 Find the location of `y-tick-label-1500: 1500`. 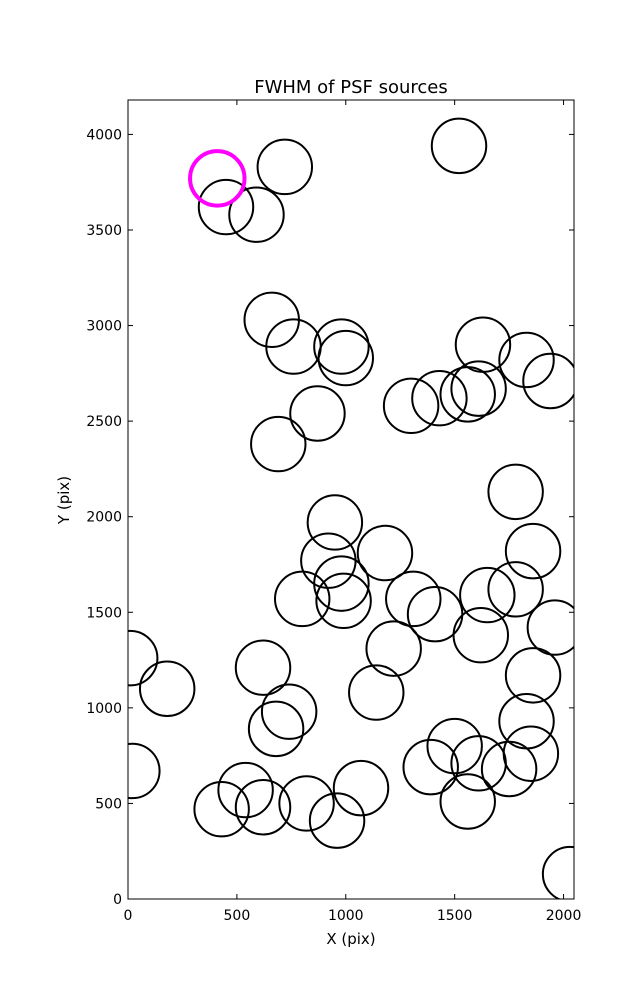

y-tick-label-1500: 1500 is located at coordinates (104, 613).